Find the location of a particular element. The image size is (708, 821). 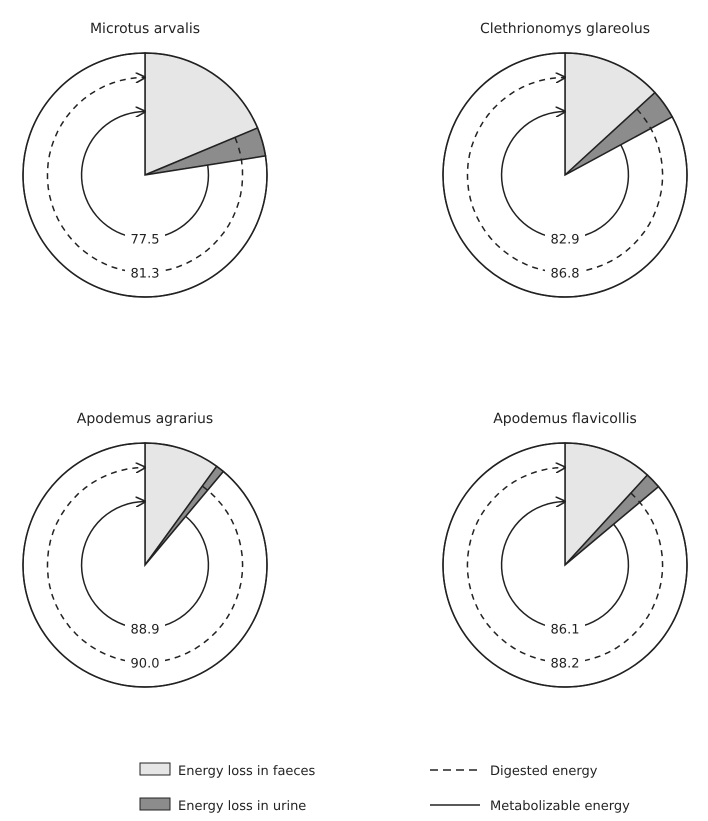

text: 86.1 is located at coordinates (565, 630).